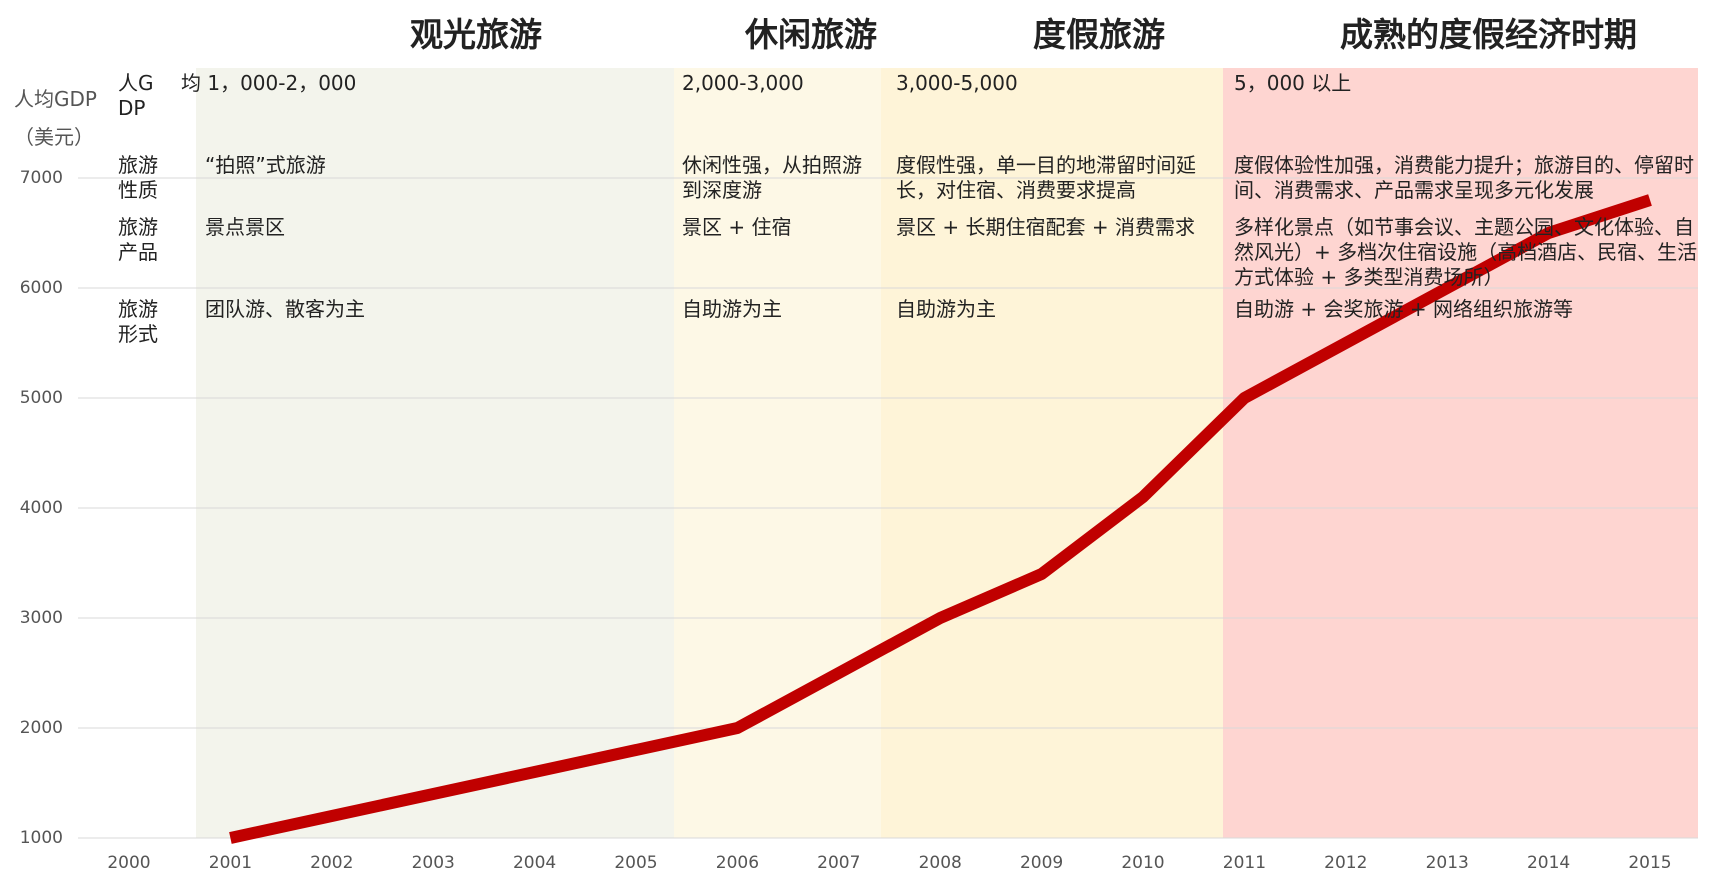  Describe the element at coordinates (138, 239) in the screenshot. I see `row-label: 旅游产品` at that location.